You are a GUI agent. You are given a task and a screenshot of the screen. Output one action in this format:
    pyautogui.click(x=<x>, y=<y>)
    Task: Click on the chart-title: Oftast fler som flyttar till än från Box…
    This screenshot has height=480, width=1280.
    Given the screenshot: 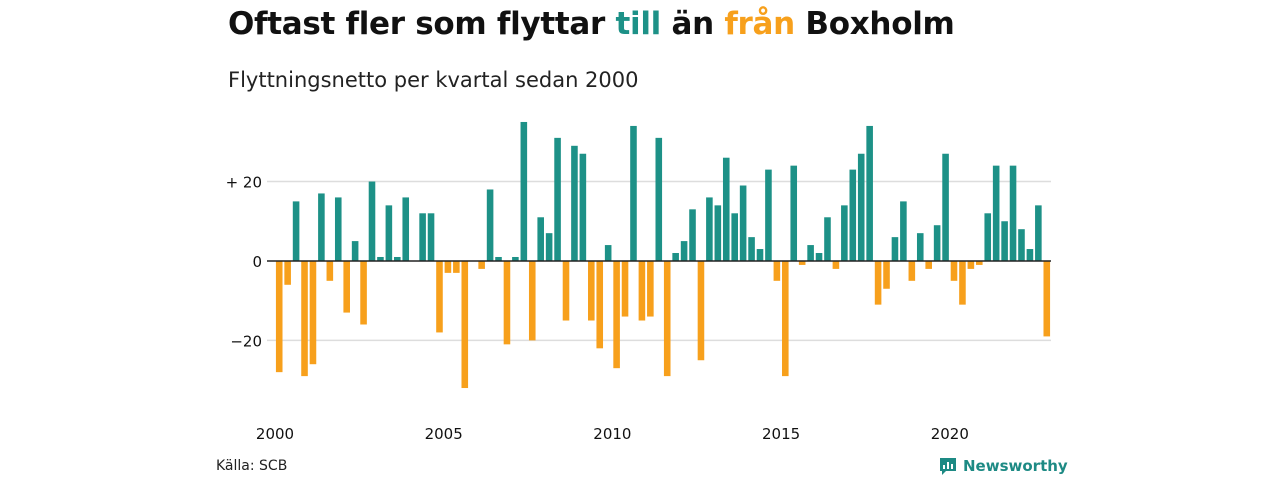 What is the action you would take?
    pyautogui.click(x=591, y=24)
    